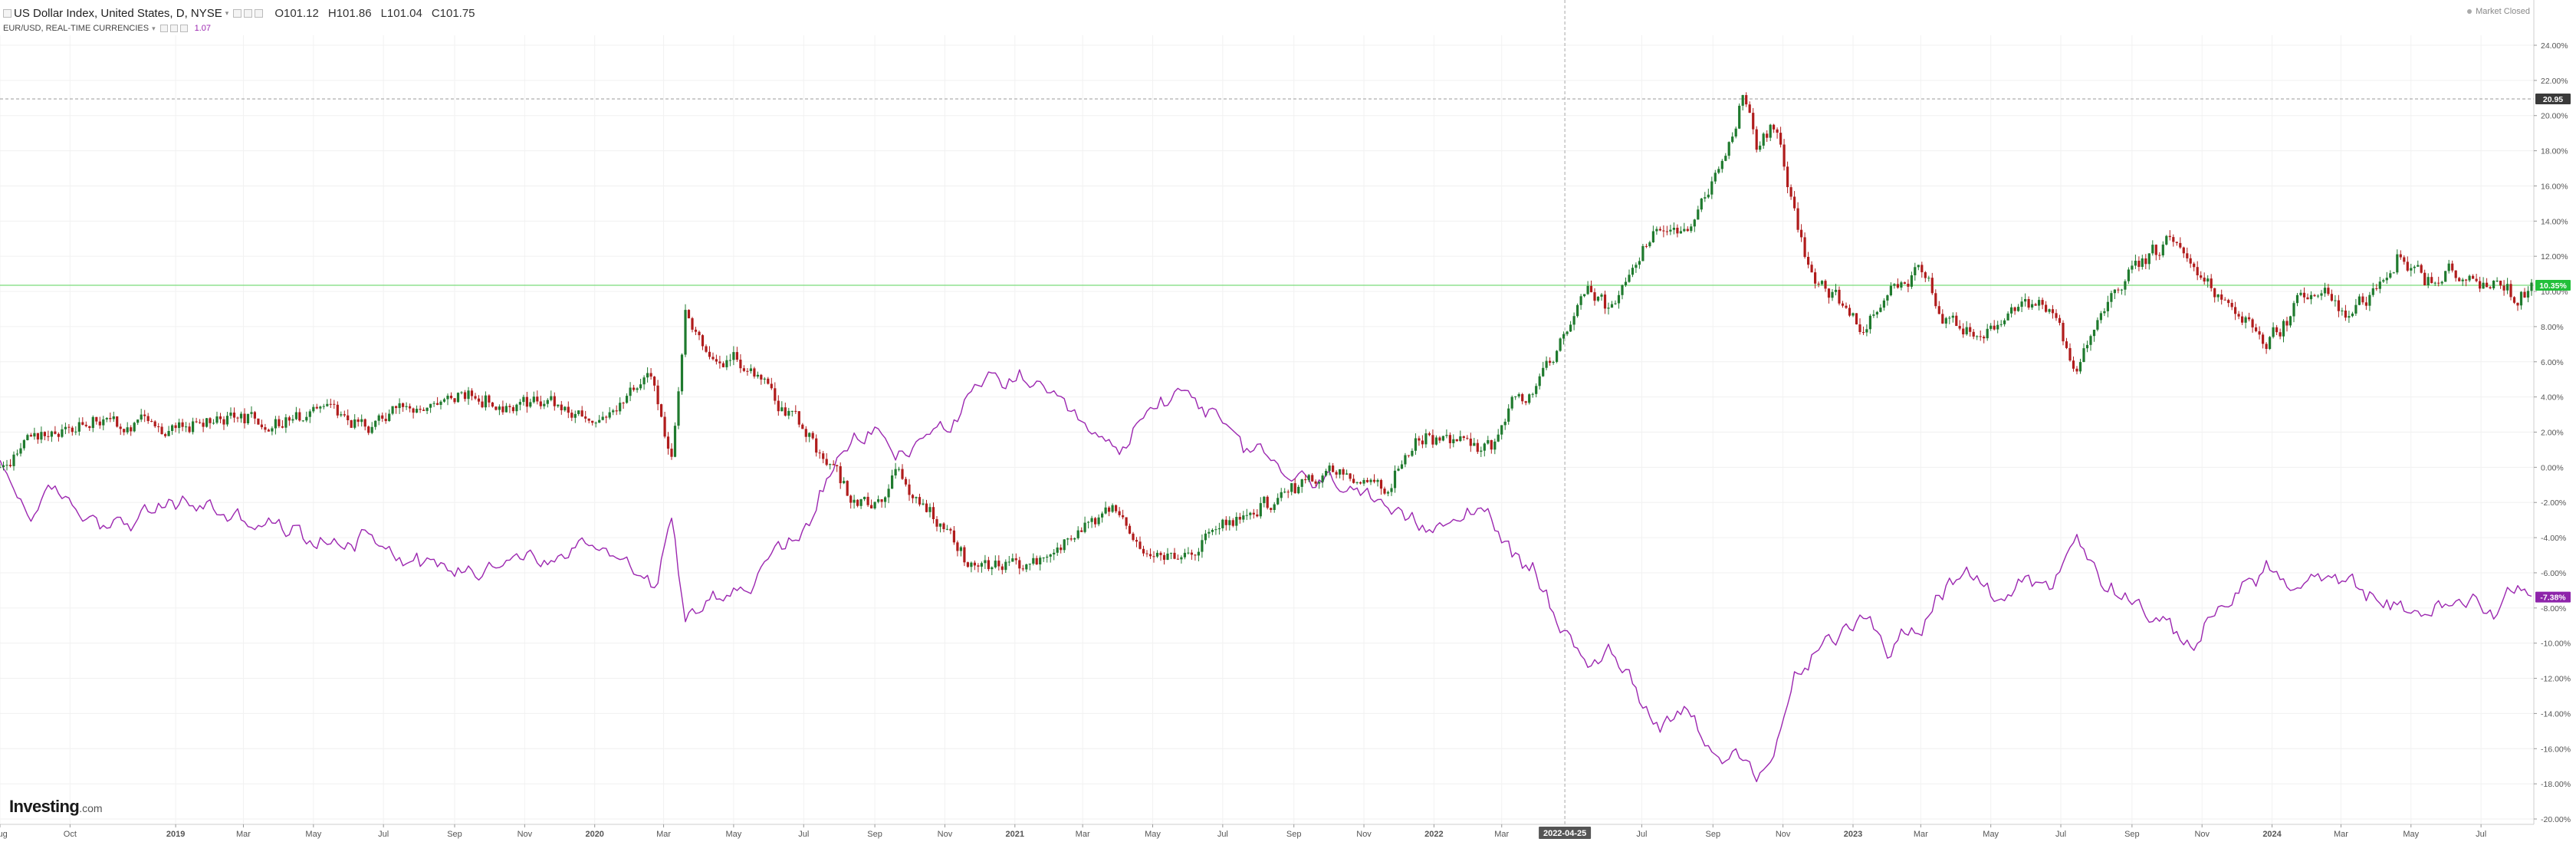 The image size is (2576, 842). Describe the element at coordinates (76, 28) in the screenshot. I see `compare-title: EUR/USD, REAL-TIME CURRENCIES` at that location.